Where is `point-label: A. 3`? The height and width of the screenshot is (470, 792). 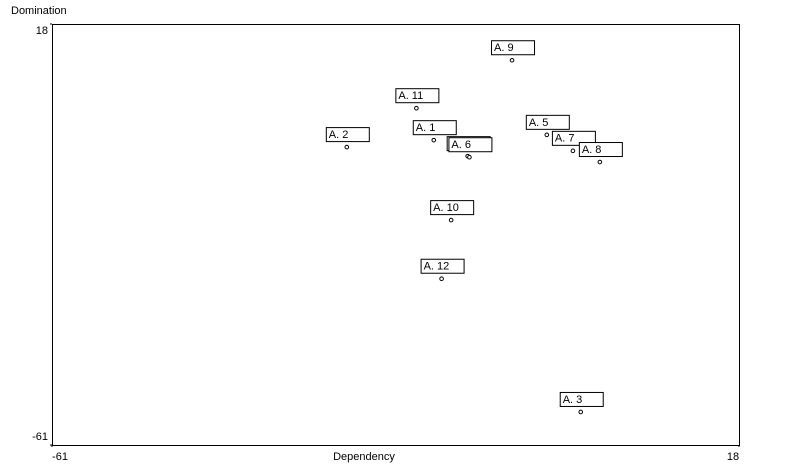
point-label: A. 3 is located at coordinates (573, 400).